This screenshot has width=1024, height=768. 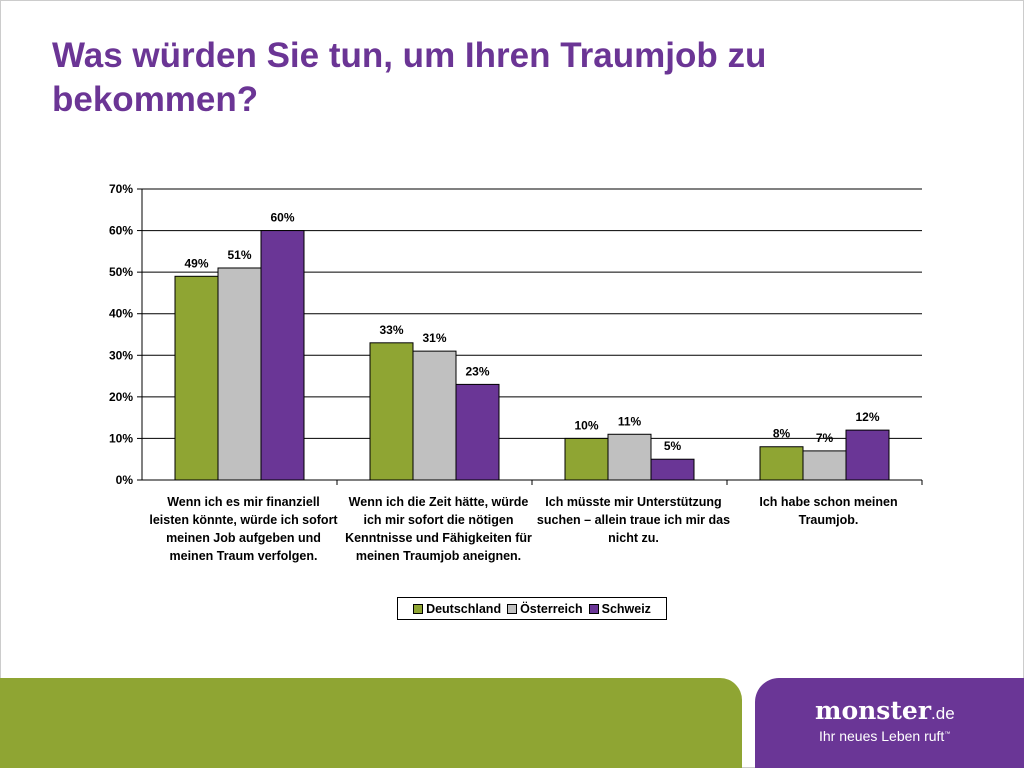 What do you see at coordinates (121, 314) in the screenshot?
I see `y-tick-label: 40%` at bounding box center [121, 314].